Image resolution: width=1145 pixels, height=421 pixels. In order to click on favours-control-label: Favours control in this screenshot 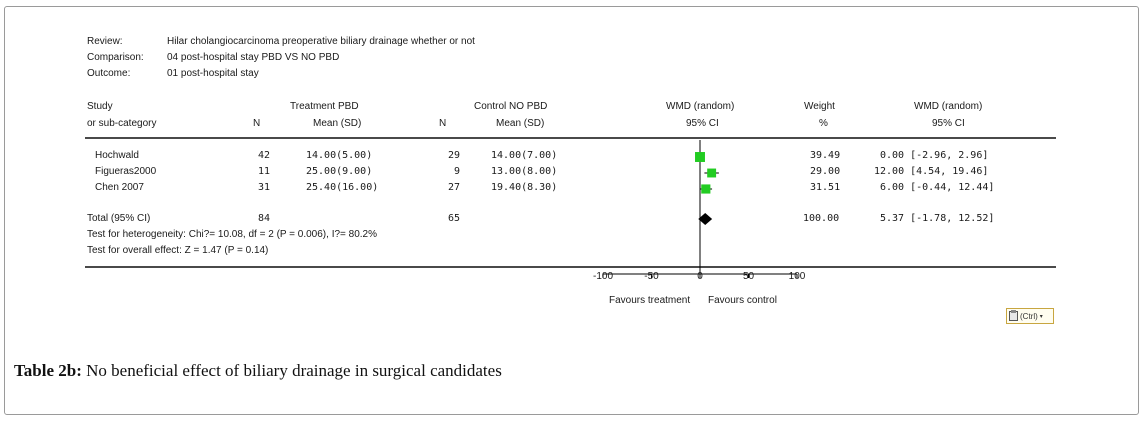, I will do `click(742, 300)`.